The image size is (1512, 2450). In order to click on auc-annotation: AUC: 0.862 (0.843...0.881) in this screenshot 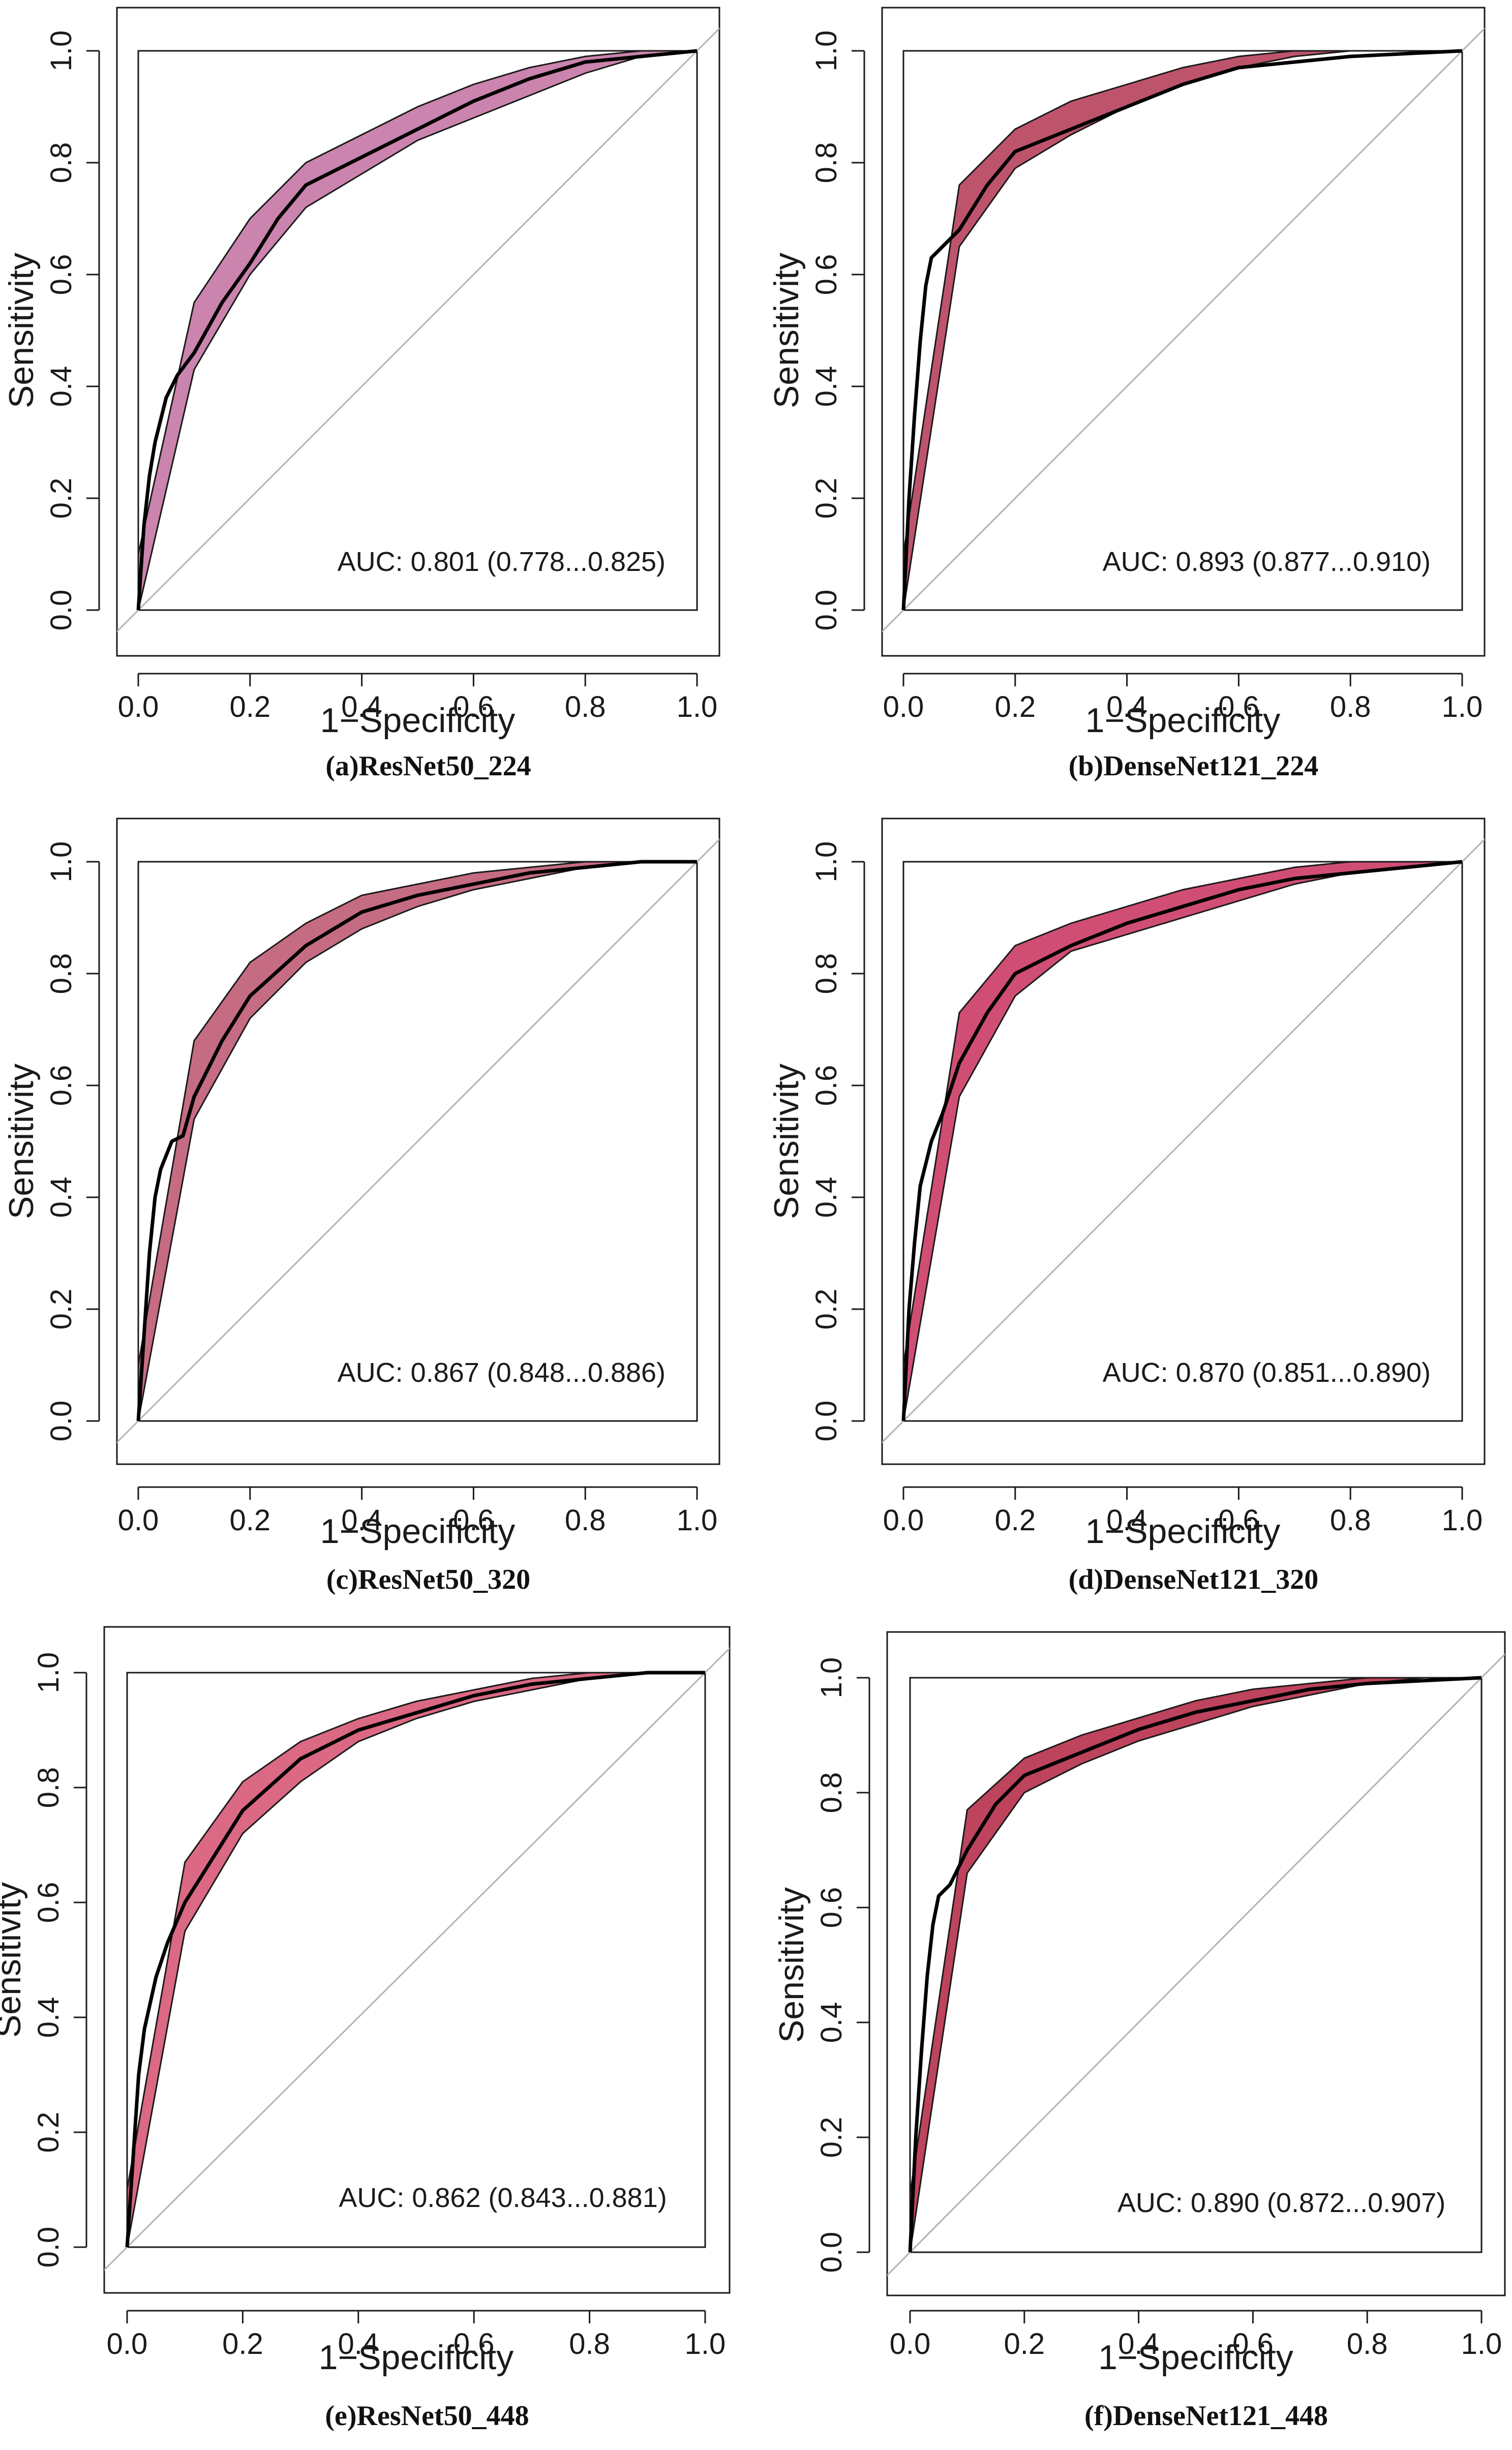, I will do `click(503, 2198)`.